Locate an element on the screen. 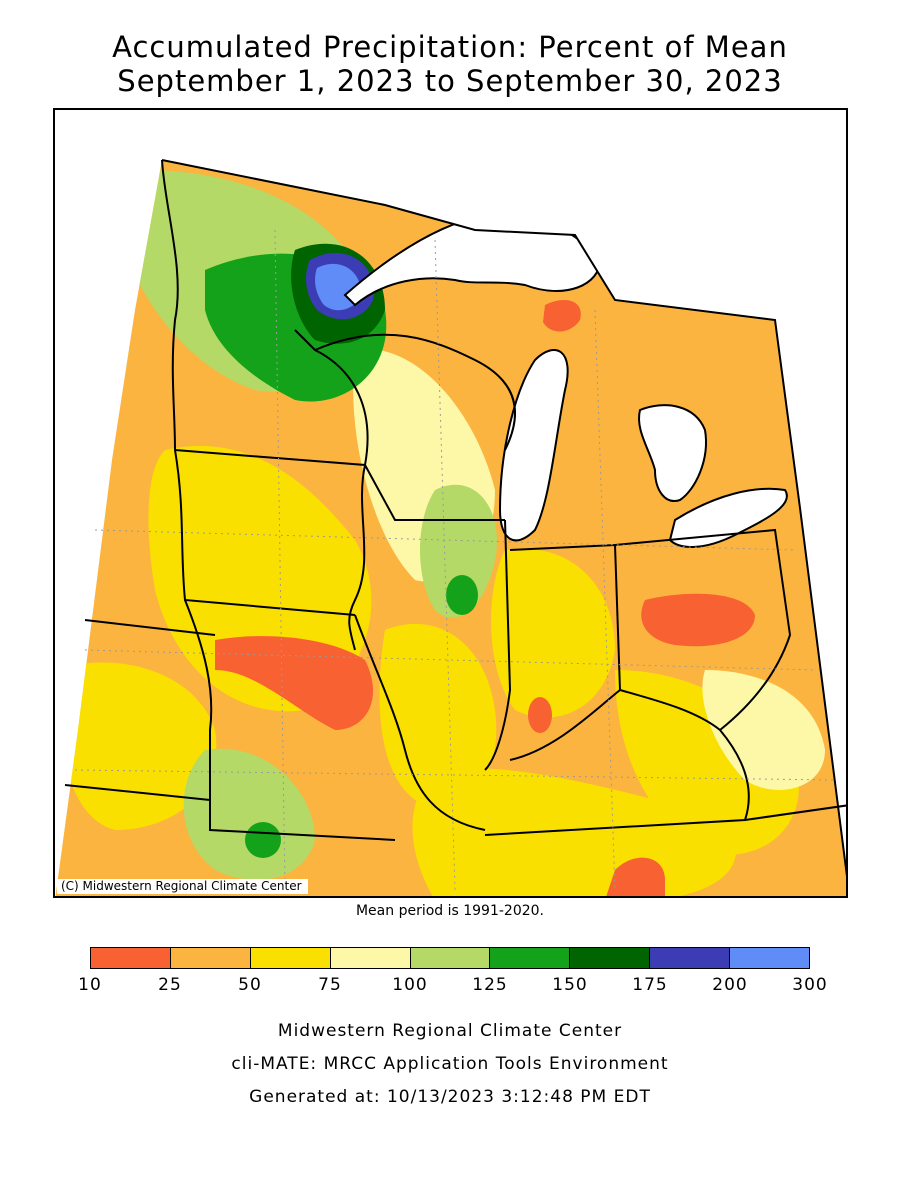 Image resolution: width=900 pixels, height=1200 pixels. map-subtitle: September 1, 2023 to September 30, 2023 is located at coordinates (450, 81).